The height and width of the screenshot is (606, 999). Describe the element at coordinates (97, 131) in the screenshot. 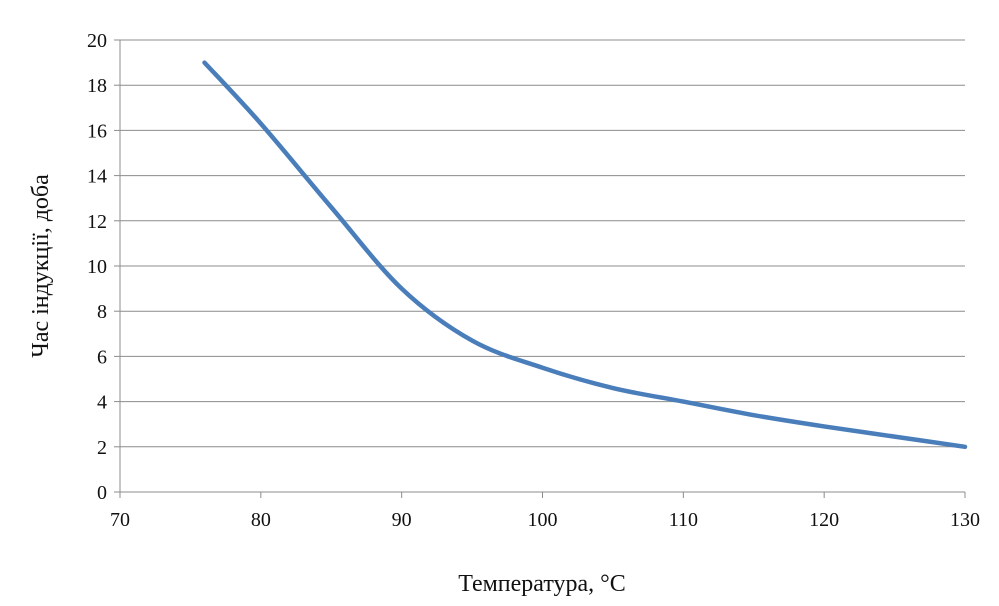

I see `y-tick-label: 16` at that location.